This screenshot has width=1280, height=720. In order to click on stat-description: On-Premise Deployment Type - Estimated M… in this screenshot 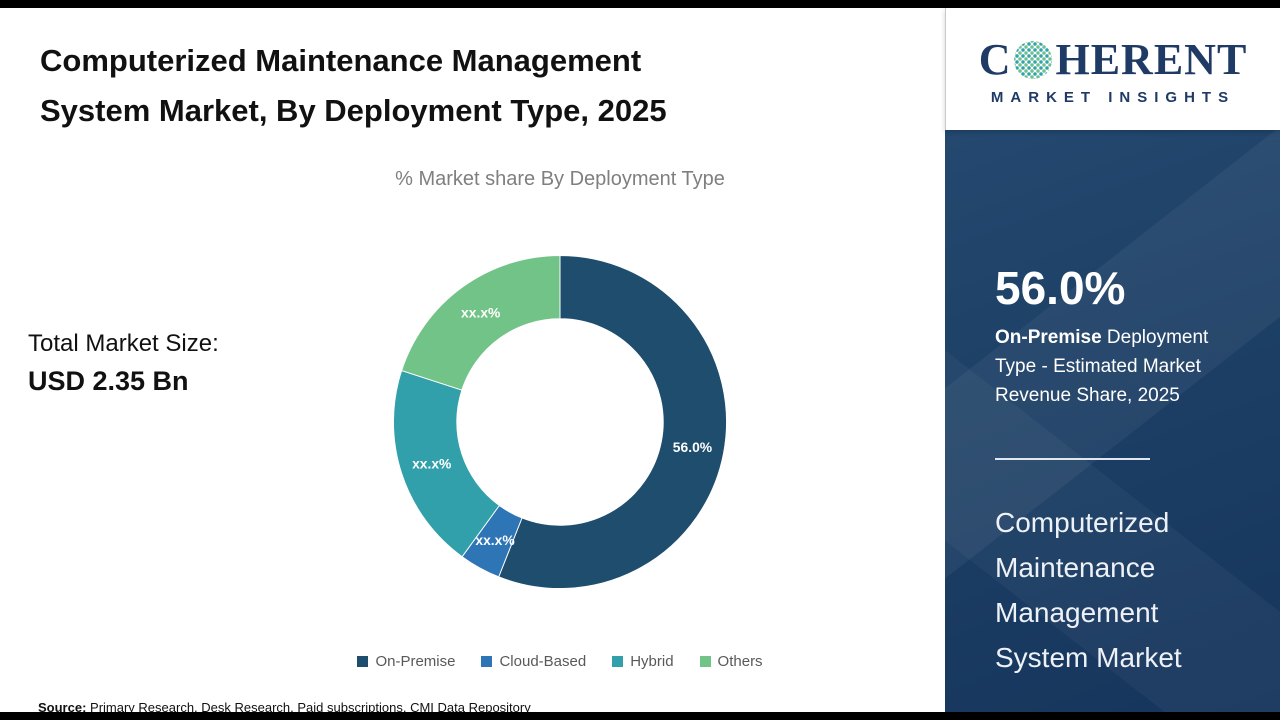, I will do `click(1120, 366)`.